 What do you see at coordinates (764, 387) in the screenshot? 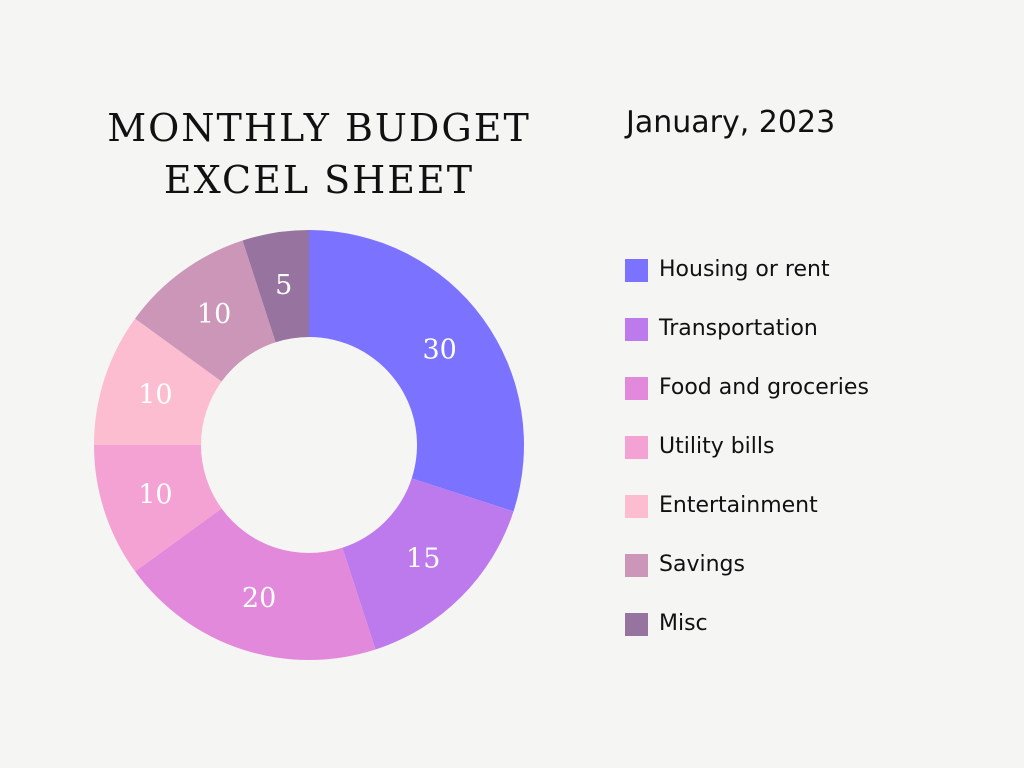
I see `legend-label: Food and groceries` at bounding box center [764, 387].